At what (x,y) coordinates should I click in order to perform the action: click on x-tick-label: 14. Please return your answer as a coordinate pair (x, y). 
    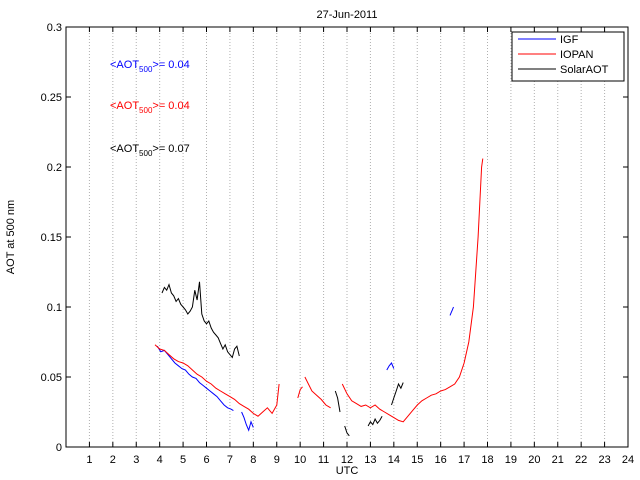
    Looking at the image, I should click on (394, 460).